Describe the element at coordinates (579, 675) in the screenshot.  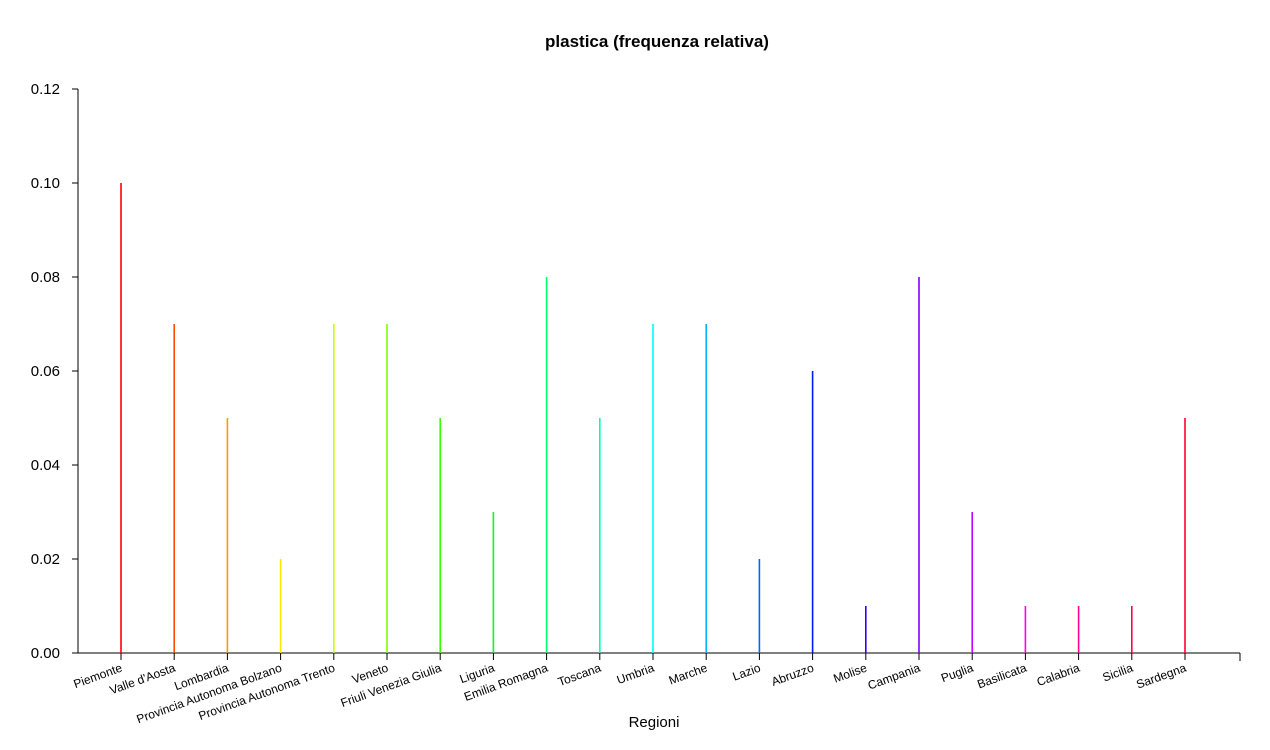
I see `x-tick-label: Toscana` at that location.